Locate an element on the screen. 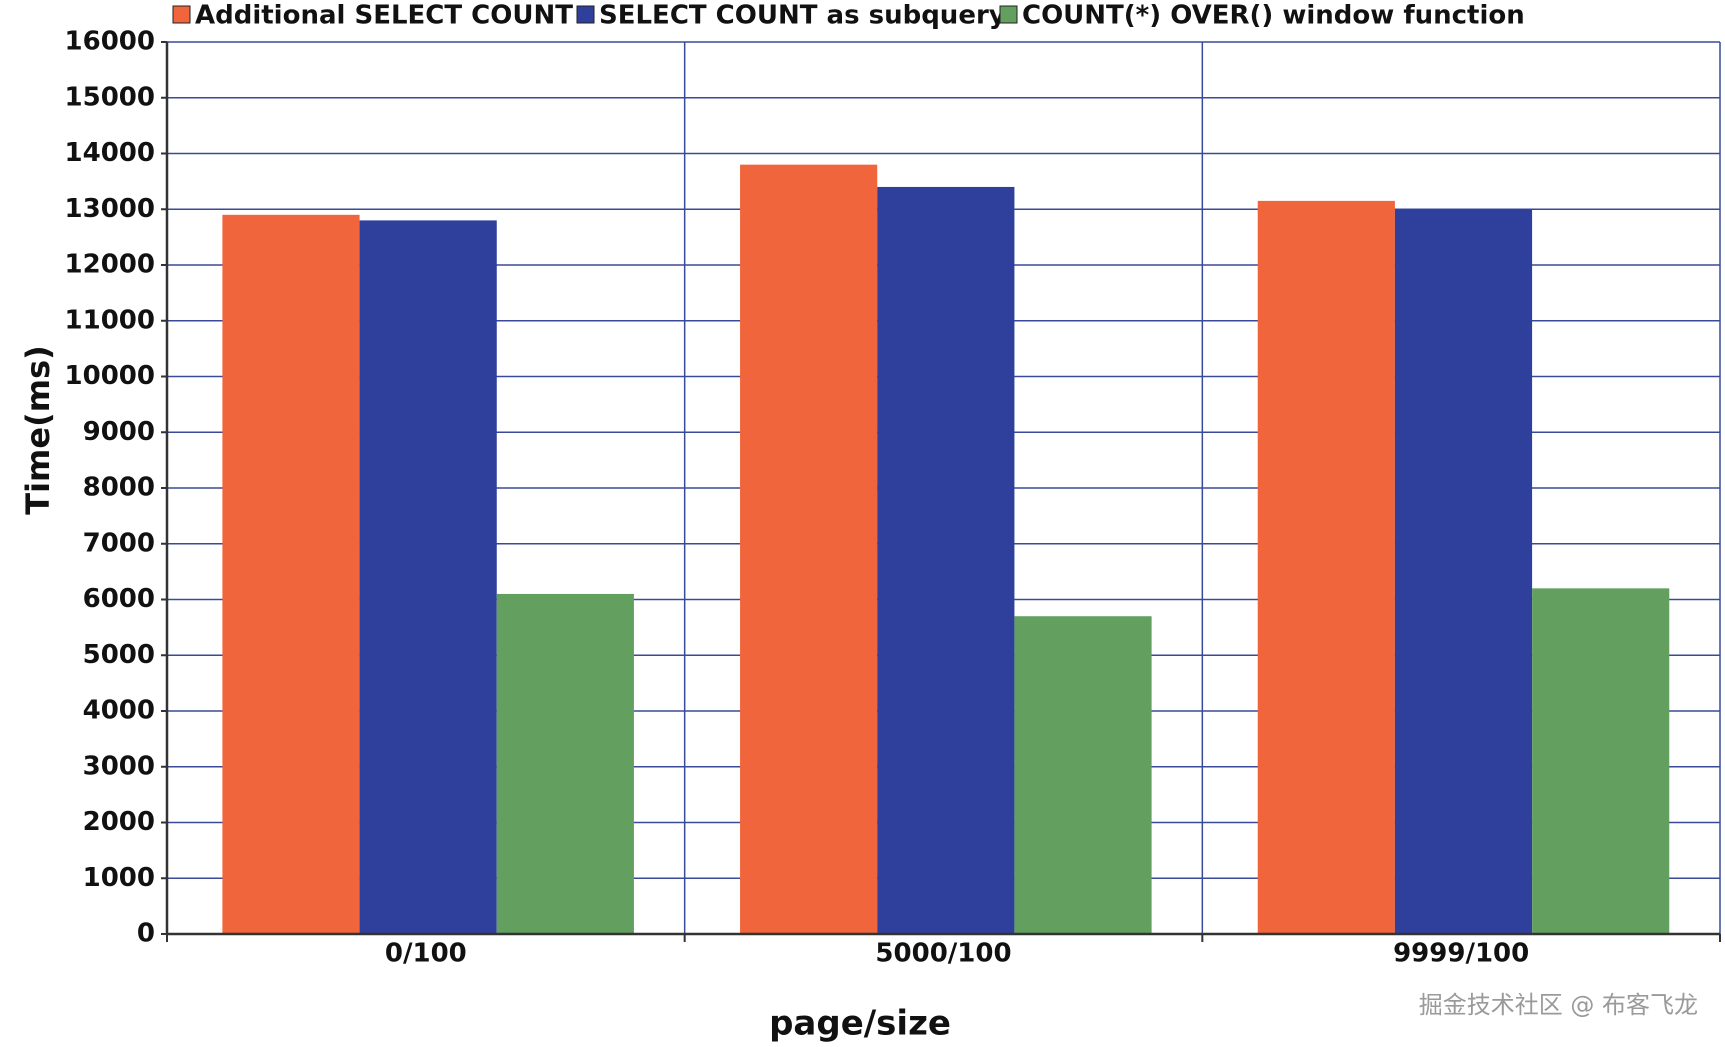 The width and height of the screenshot is (1725, 1047). y-tick-label: 5000 is located at coordinates (119, 655).